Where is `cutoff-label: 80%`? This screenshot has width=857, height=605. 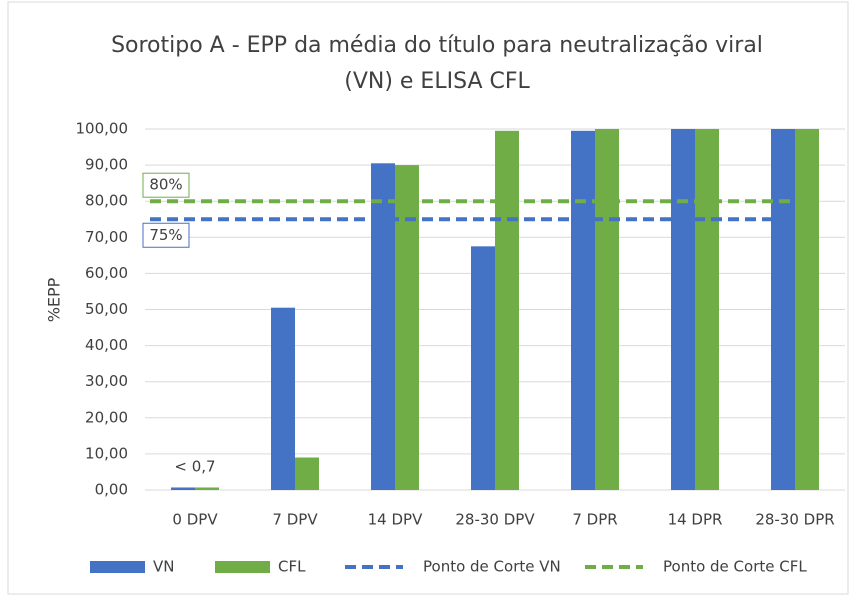
cutoff-label: 80% is located at coordinates (165, 185).